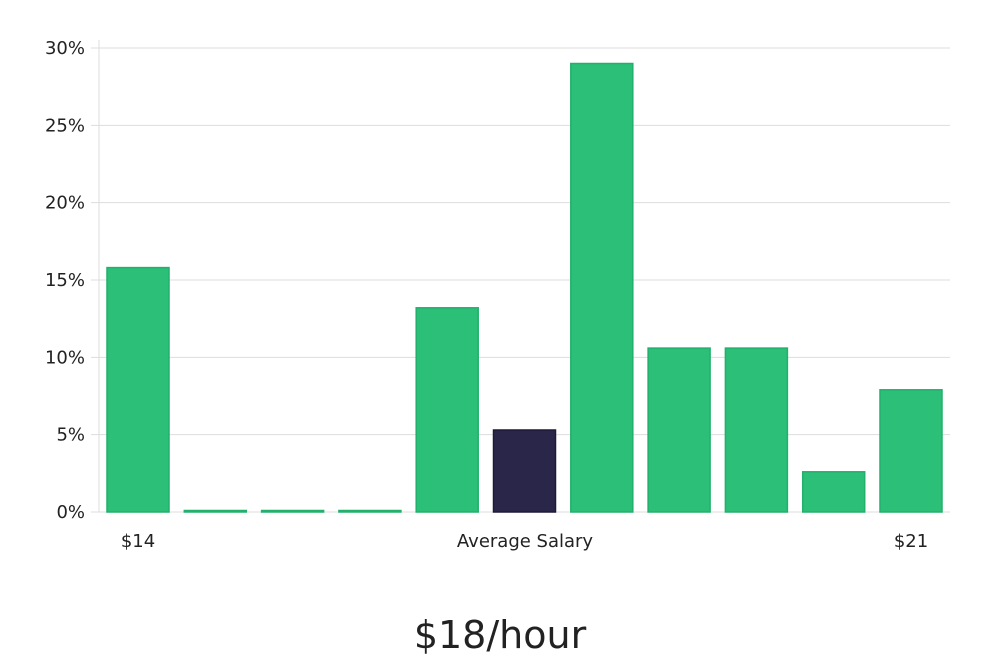  What do you see at coordinates (70, 435) in the screenshot?
I see `y-tick-label: 5%` at bounding box center [70, 435].